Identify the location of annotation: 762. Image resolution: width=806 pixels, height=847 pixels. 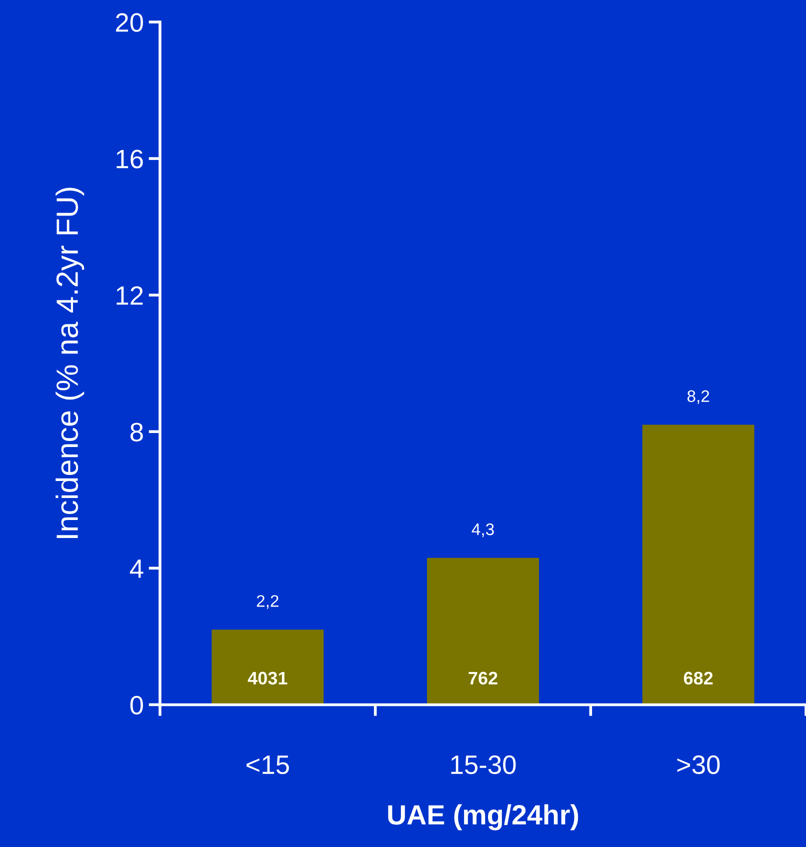
(483, 678).